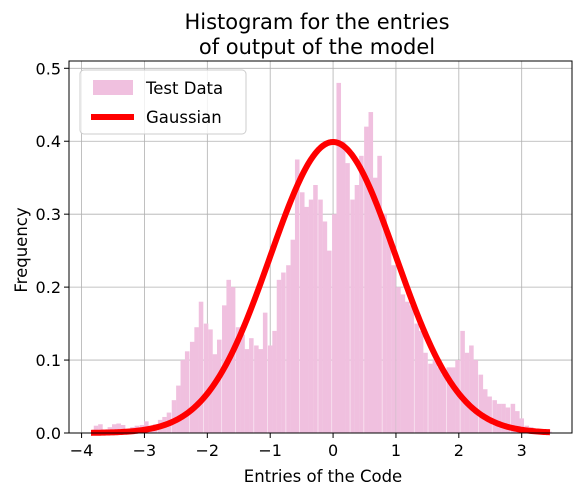 The image size is (581, 495). What do you see at coordinates (396, 450) in the screenshot?
I see `x-tick-label: 1` at bounding box center [396, 450].